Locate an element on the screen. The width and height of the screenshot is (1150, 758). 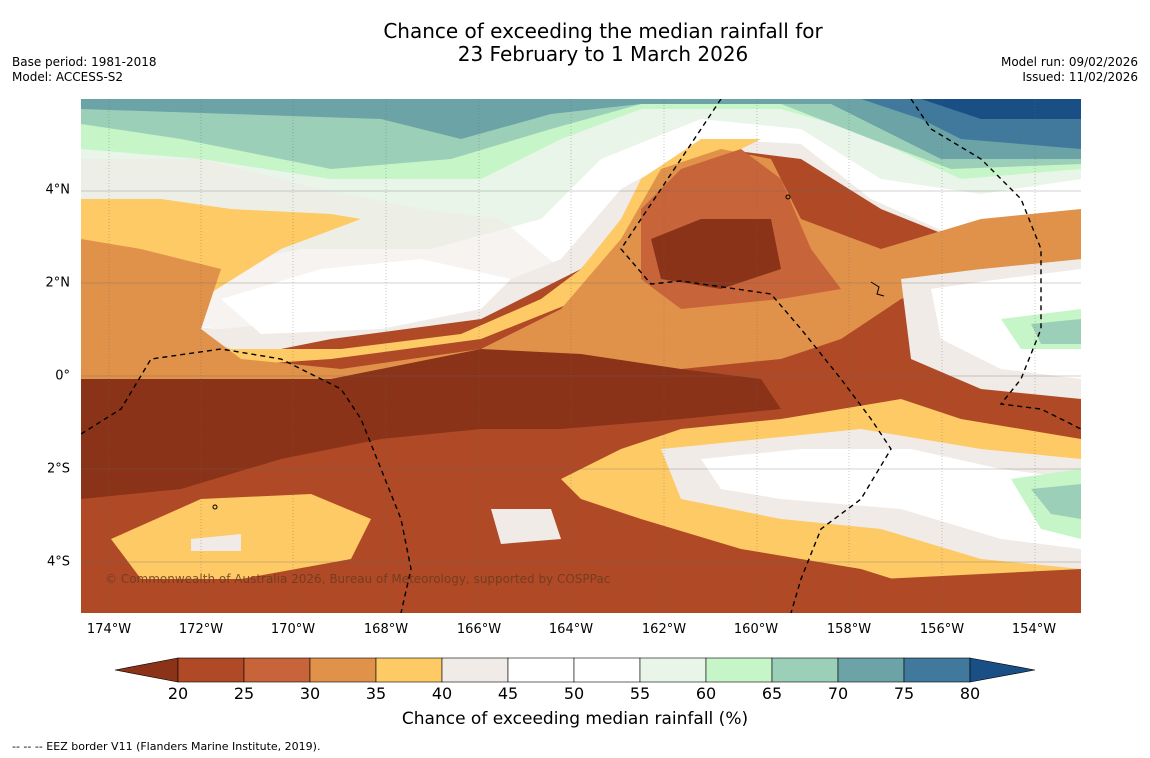
lon-label-158w: 158°W is located at coordinates (849, 629).